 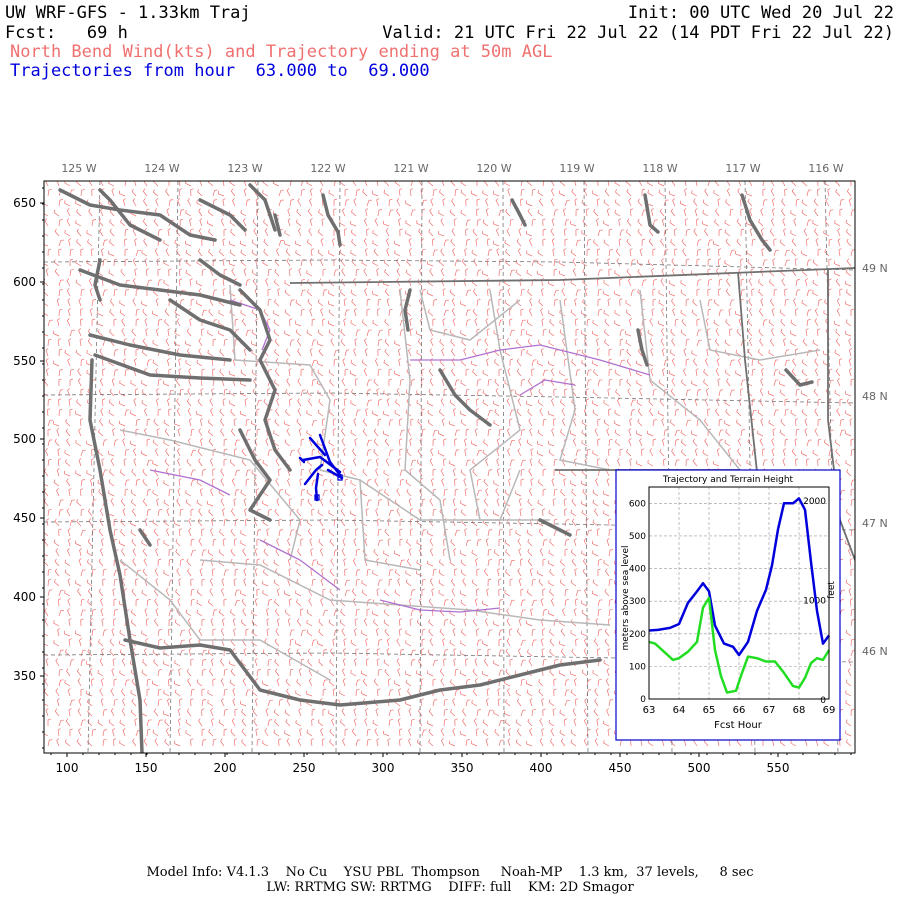 What do you see at coordinates (225, 768) in the screenshot?
I see `x-tick-label: 200` at bounding box center [225, 768].